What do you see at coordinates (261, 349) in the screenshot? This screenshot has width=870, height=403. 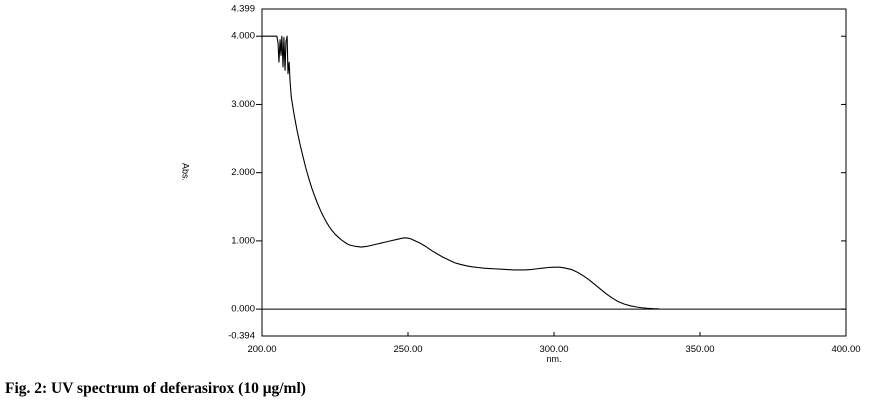 I see `x-tick-label: 200.00` at bounding box center [261, 349].